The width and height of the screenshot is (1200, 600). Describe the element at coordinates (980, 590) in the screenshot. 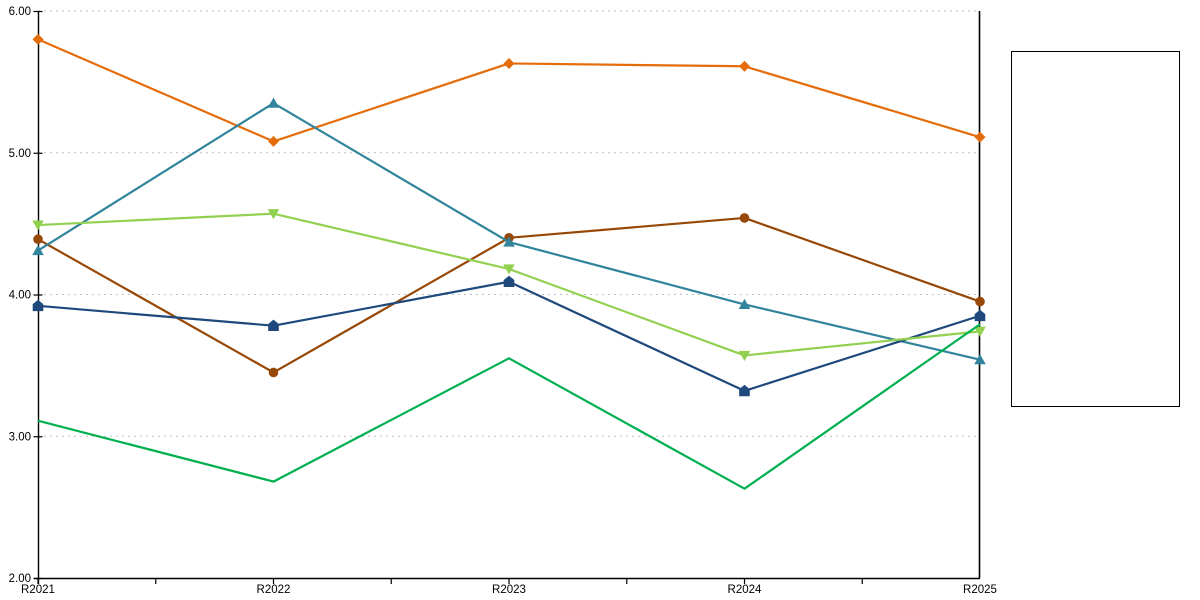

I see `x-tick-label: R2025` at that location.